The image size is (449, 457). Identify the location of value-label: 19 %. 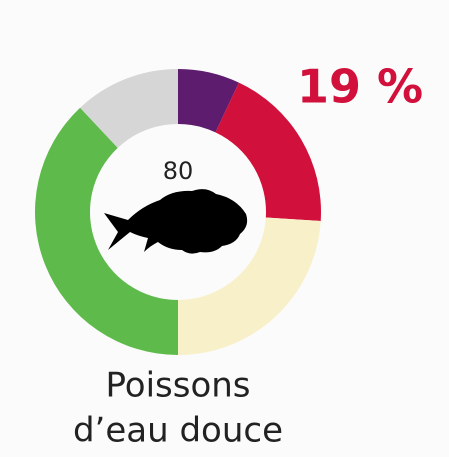
(360, 87).